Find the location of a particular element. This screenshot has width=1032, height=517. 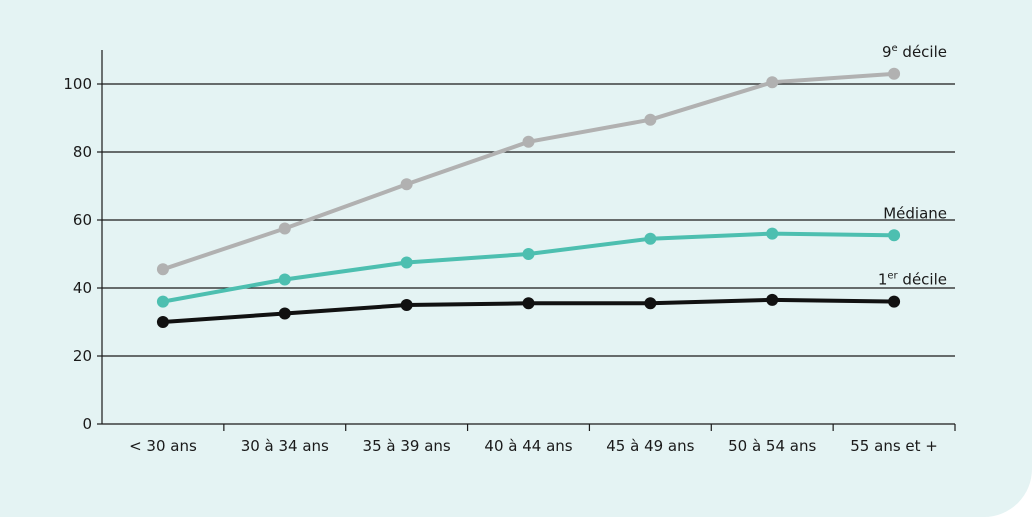

x-tick-label: 50 à 54 ans is located at coordinates (772, 446).